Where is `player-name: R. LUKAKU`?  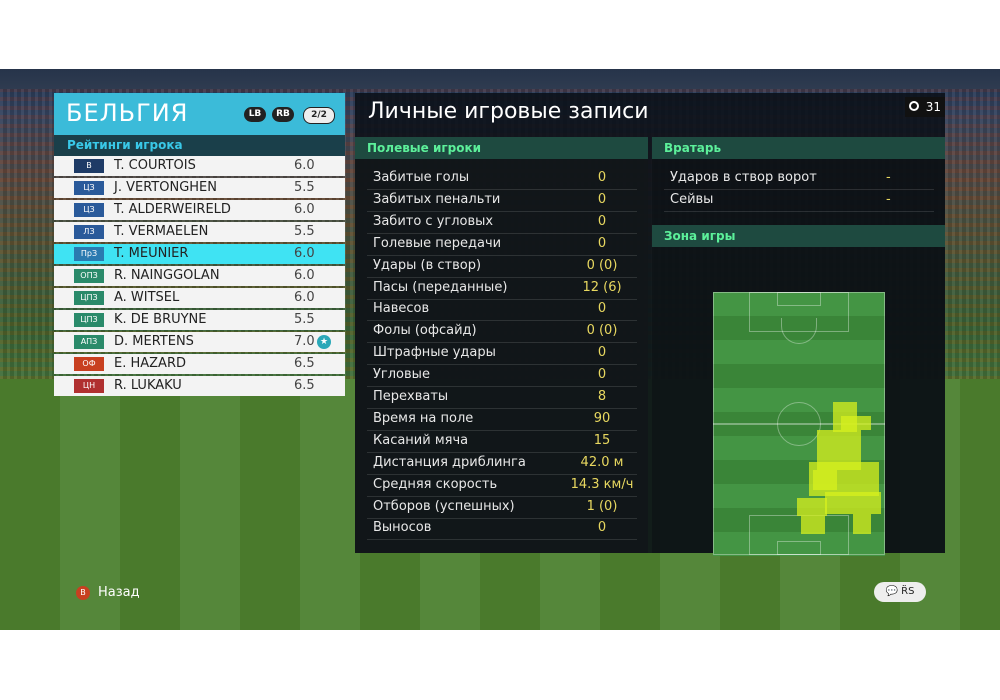 player-name: R. LUKAKU is located at coordinates (148, 385).